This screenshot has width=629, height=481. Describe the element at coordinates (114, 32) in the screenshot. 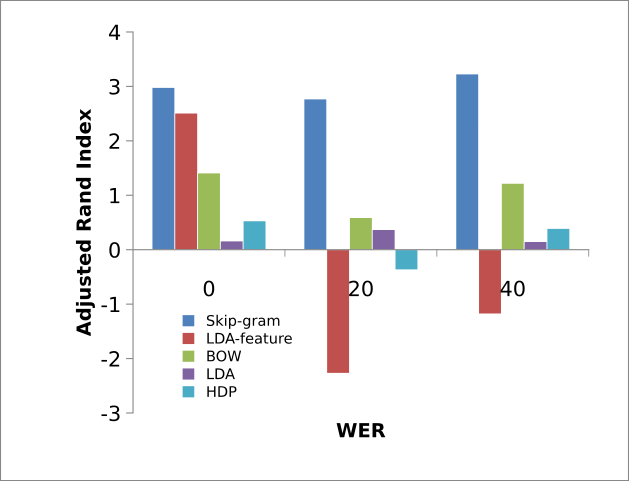

I see `y-tick-label: 4` at that location.